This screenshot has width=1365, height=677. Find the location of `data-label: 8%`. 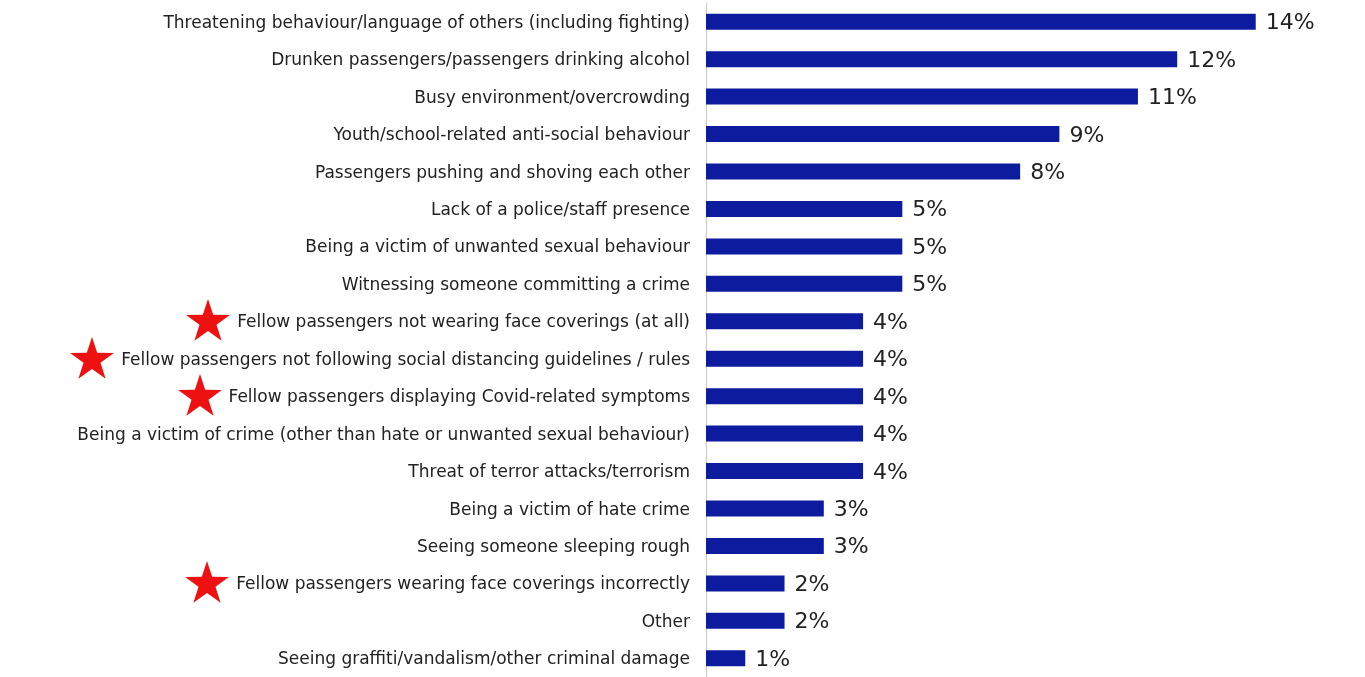

data-label: 8% is located at coordinates (1048, 171).